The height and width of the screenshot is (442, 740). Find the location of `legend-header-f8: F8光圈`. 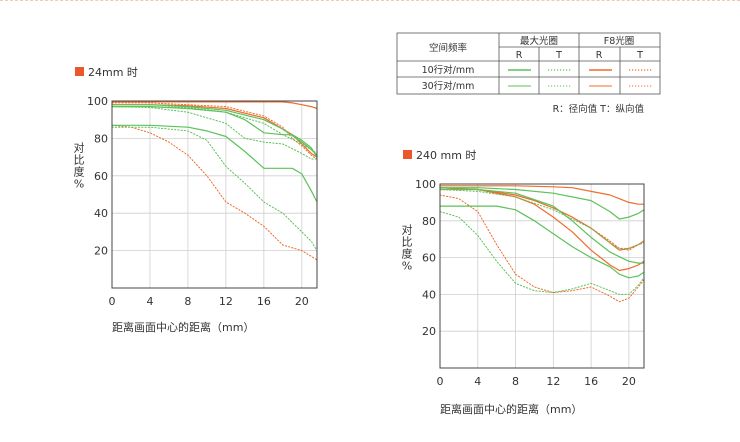

legend-header-f8: F8光圈 is located at coordinates (619, 41).